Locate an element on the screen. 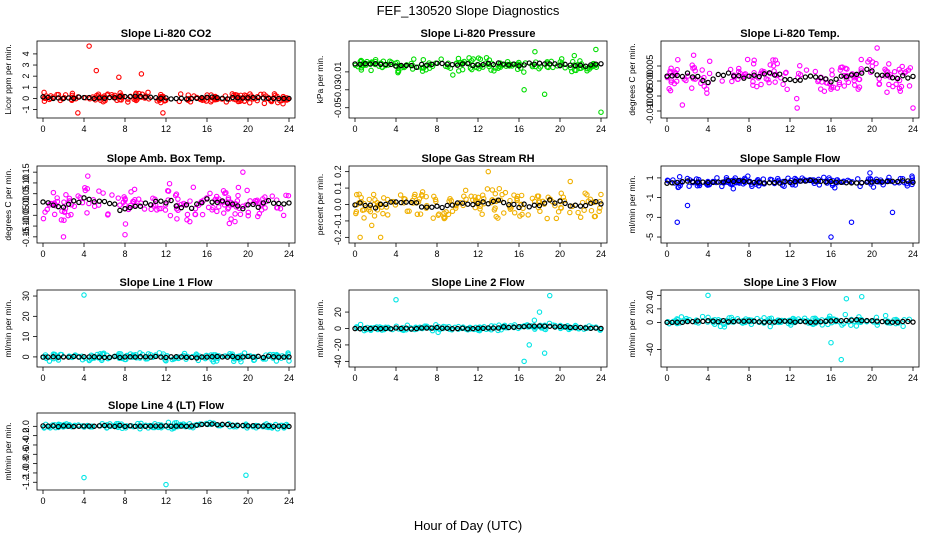  y-axis-label: ml/min per min. is located at coordinates (632, 328).